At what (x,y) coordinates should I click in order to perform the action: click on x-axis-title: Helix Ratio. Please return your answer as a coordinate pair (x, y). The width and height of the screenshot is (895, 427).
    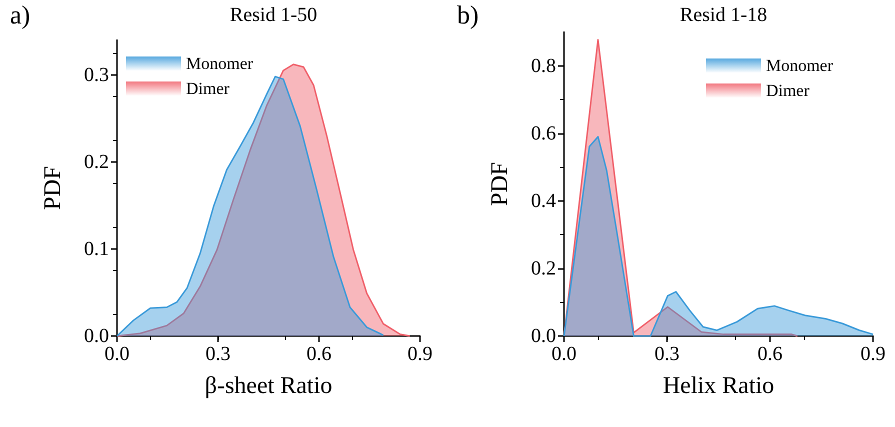
    Looking at the image, I should click on (718, 386).